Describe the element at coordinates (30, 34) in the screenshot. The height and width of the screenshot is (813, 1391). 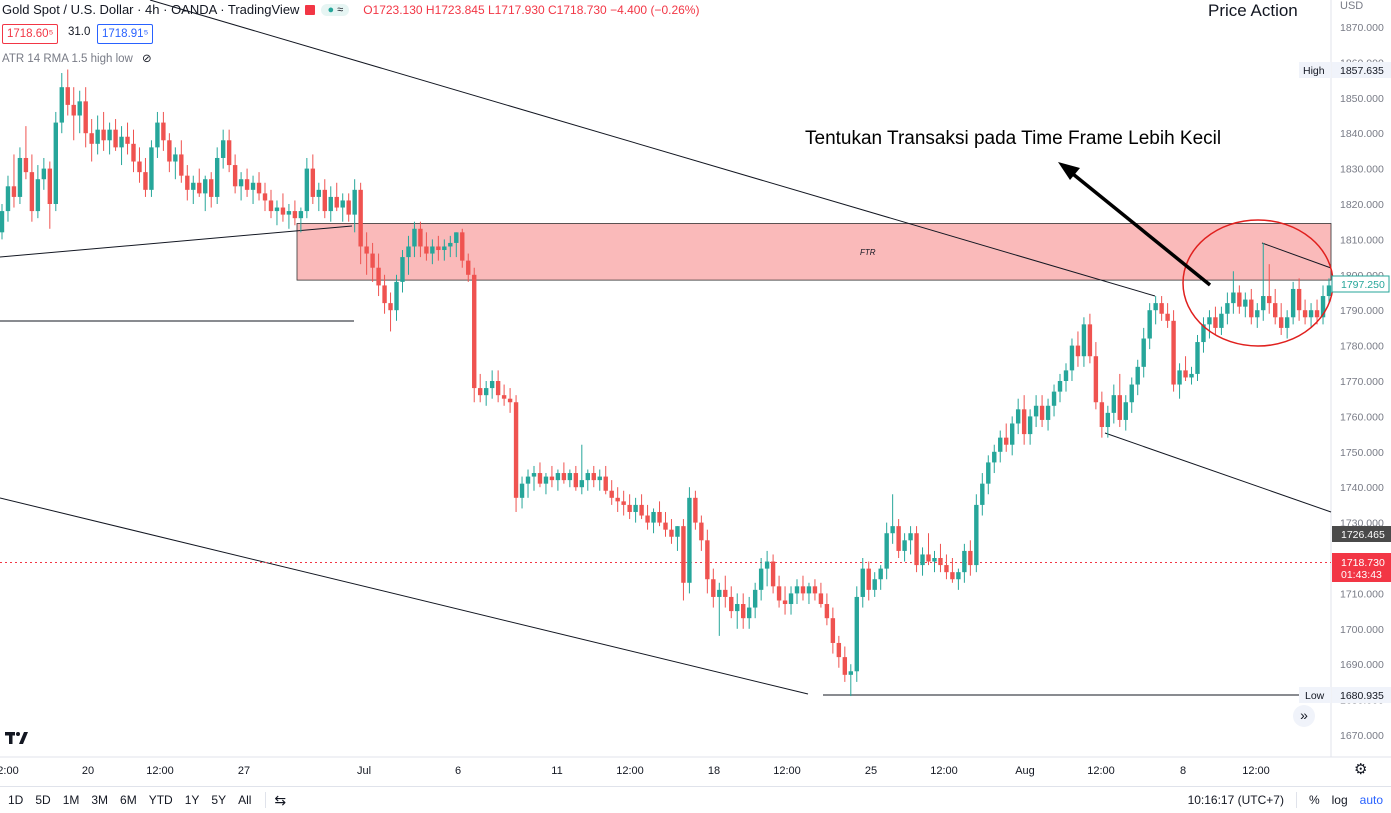
I see `sell-button: 1718.60⁵` at that location.